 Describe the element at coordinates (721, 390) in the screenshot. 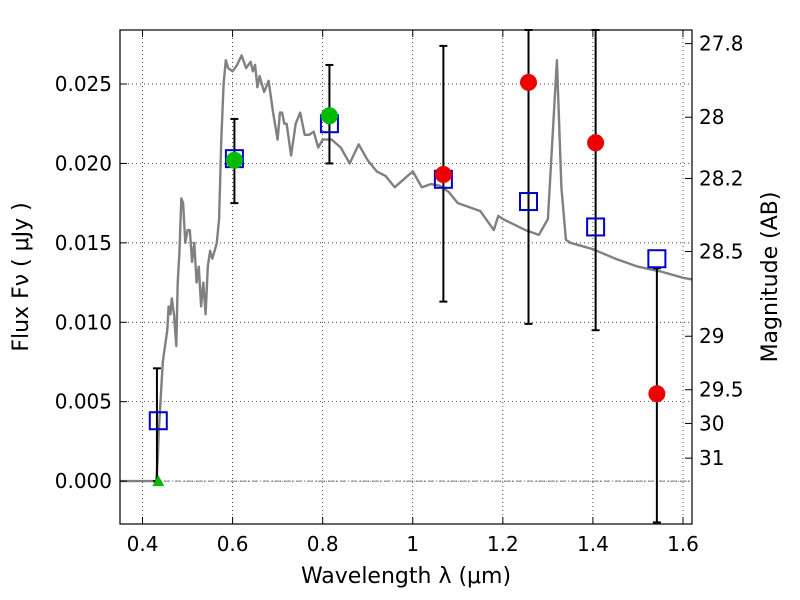

I see `y2-tick-label: 29.5` at that location.